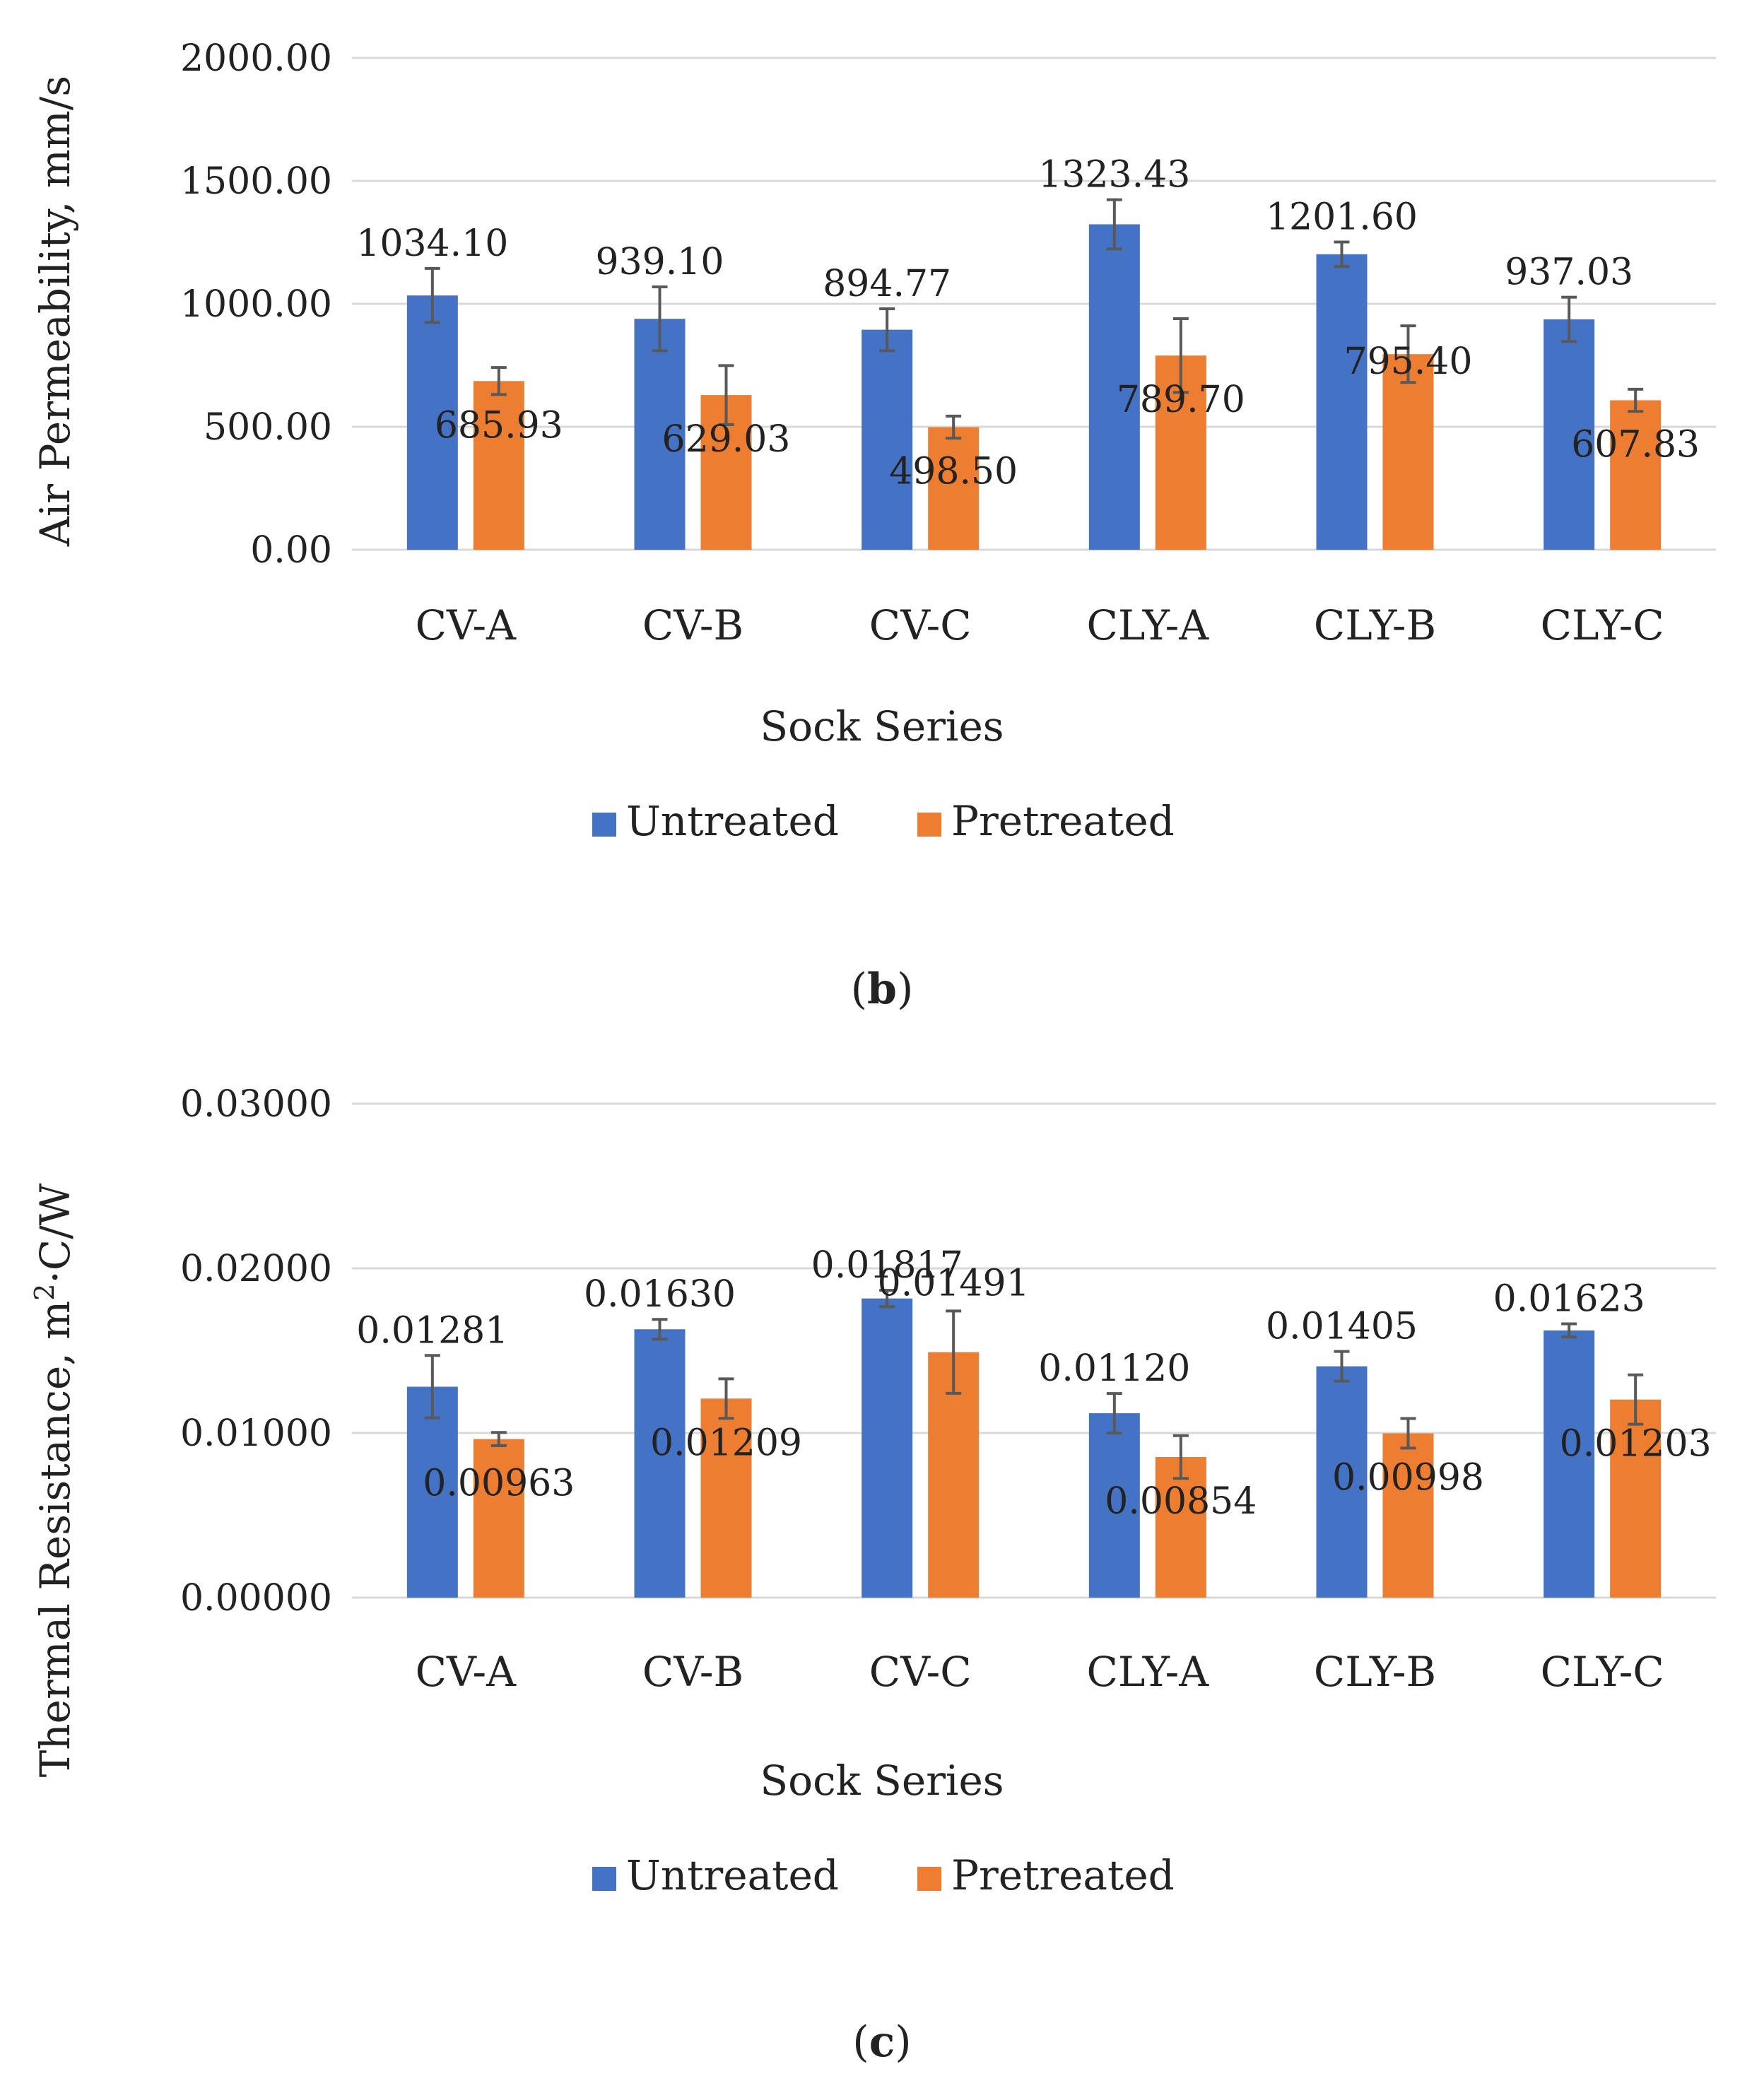 The image size is (1764, 2088). What do you see at coordinates (1603, 1672) in the screenshot?
I see `c-category-label: CLY-C` at bounding box center [1603, 1672].